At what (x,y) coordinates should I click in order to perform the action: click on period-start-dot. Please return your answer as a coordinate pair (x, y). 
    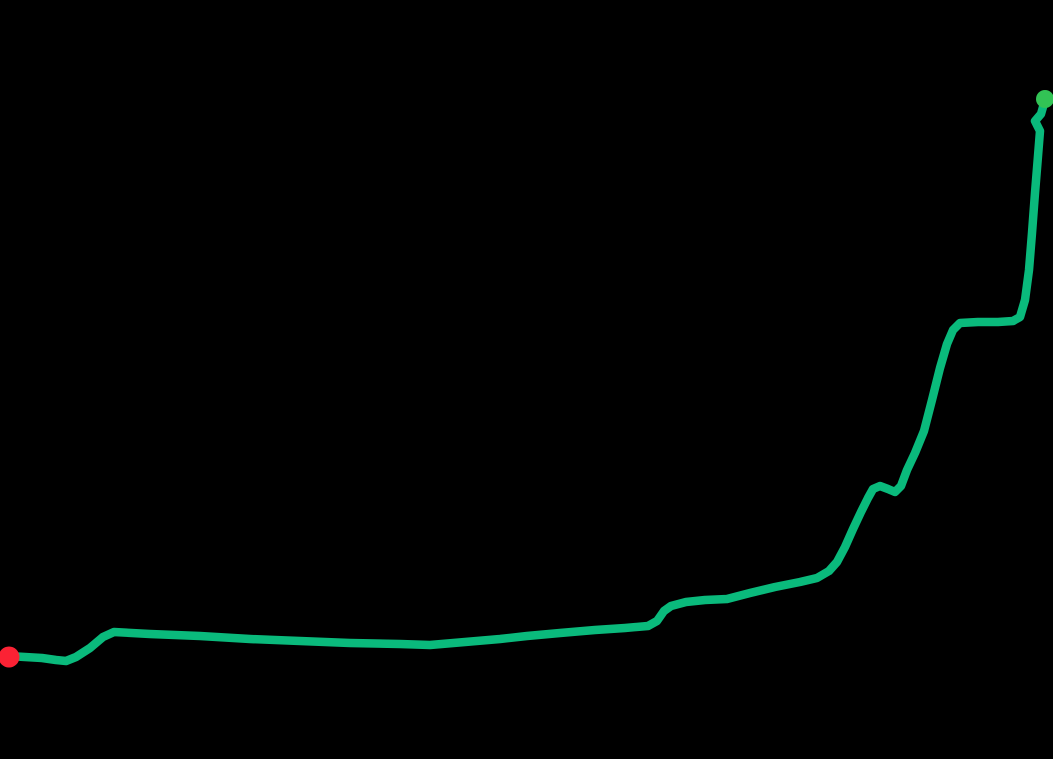
    Looking at the image, I should click on (10, 657).